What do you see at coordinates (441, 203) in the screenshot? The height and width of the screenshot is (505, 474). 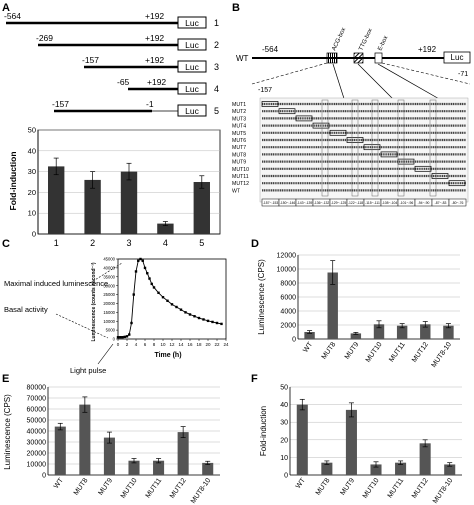 I see `segment-label: -87~-83` at bounding box center [441, 203].